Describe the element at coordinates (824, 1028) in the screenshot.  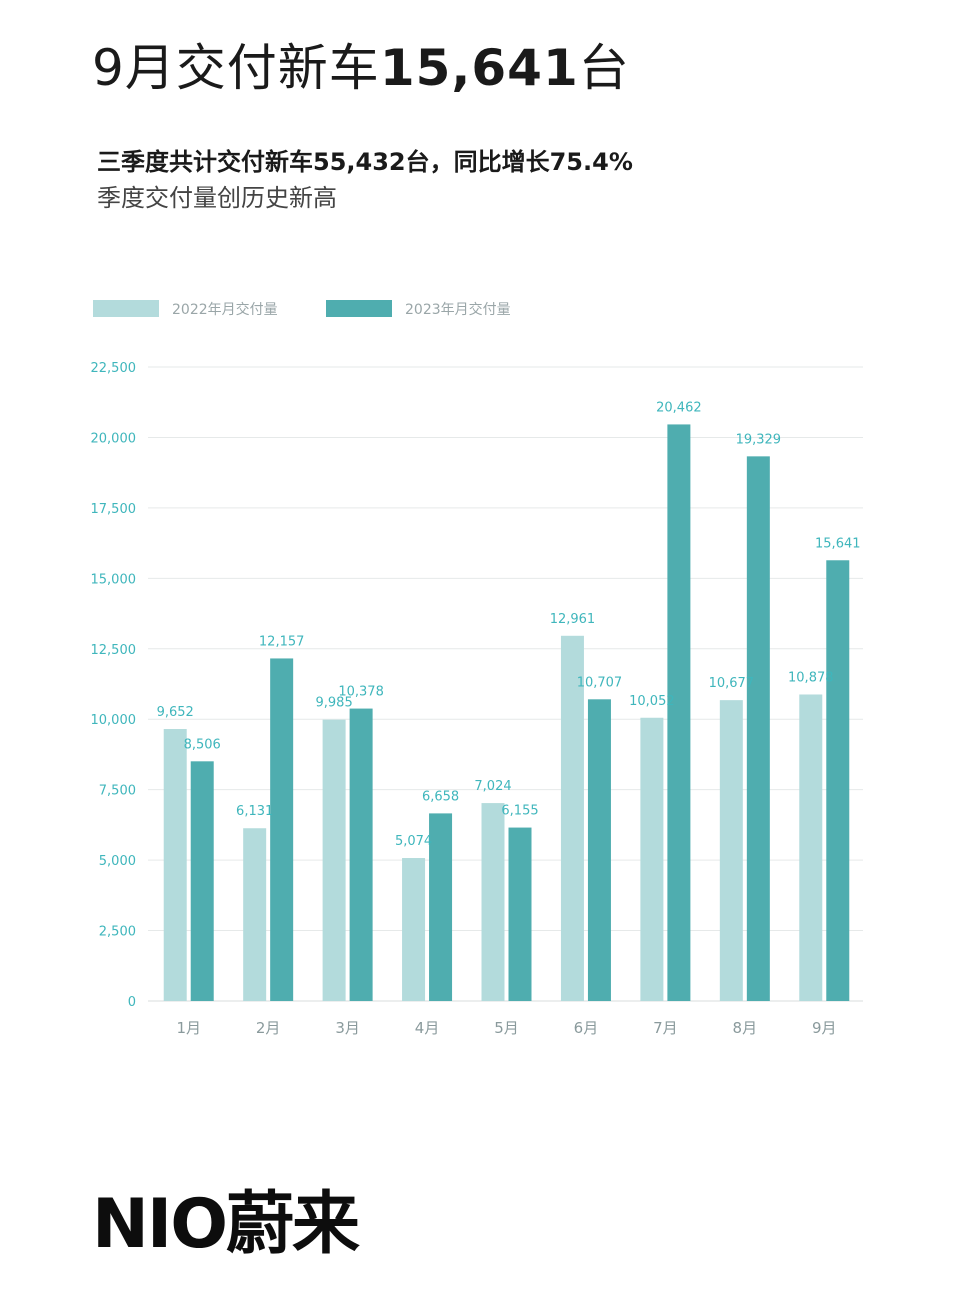
I see `x-category-label: 9月` at that location.